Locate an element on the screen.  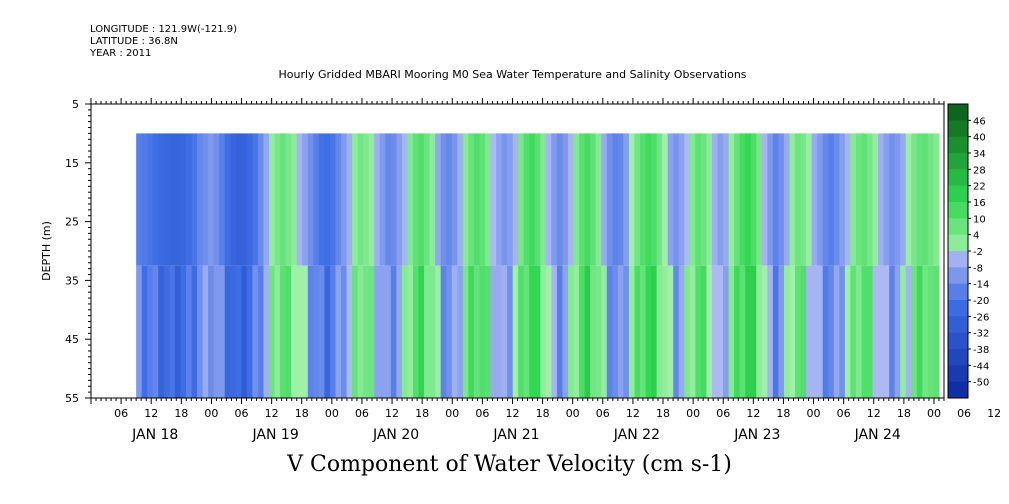
variable-title: V Component of Water Velocity (cm s-1) is located at coordinates (509, 464).